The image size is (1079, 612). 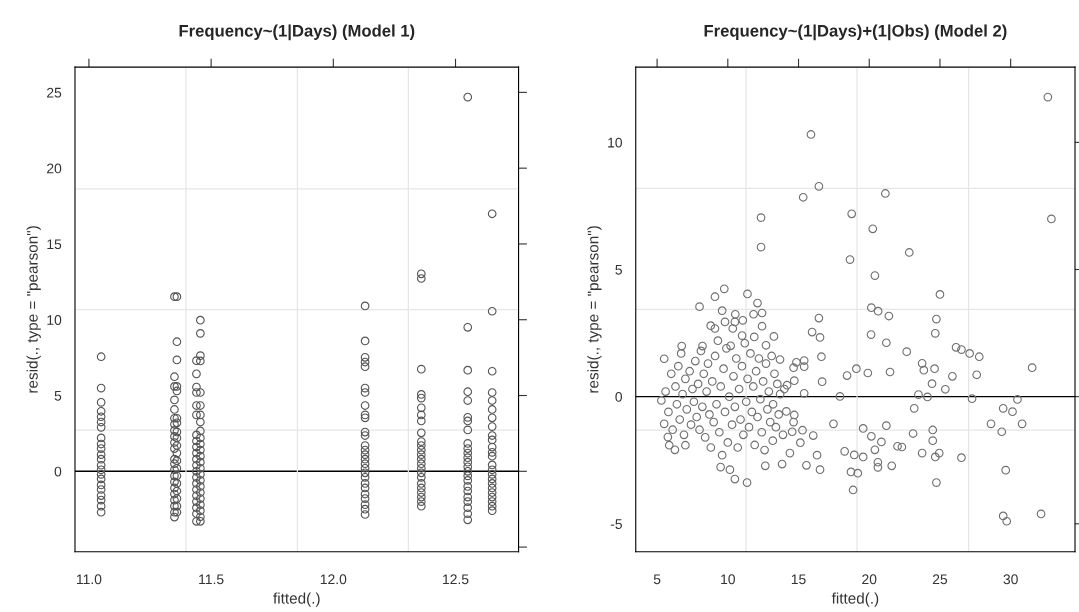 What do you see at coordinates (297, 32) in the screenshot?
I see `chart-title: Frequency~(1|Days) (Model 1)` at bounding box center [297, 32].